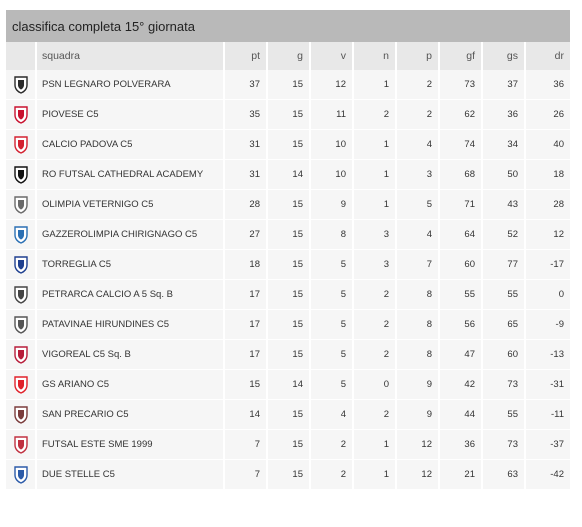 This screenshot has width=582, height=527. What do you see at coordinates (461, 265) in the screenshot?
I see `stat-gf: 60` at bounding box center [461, 265].